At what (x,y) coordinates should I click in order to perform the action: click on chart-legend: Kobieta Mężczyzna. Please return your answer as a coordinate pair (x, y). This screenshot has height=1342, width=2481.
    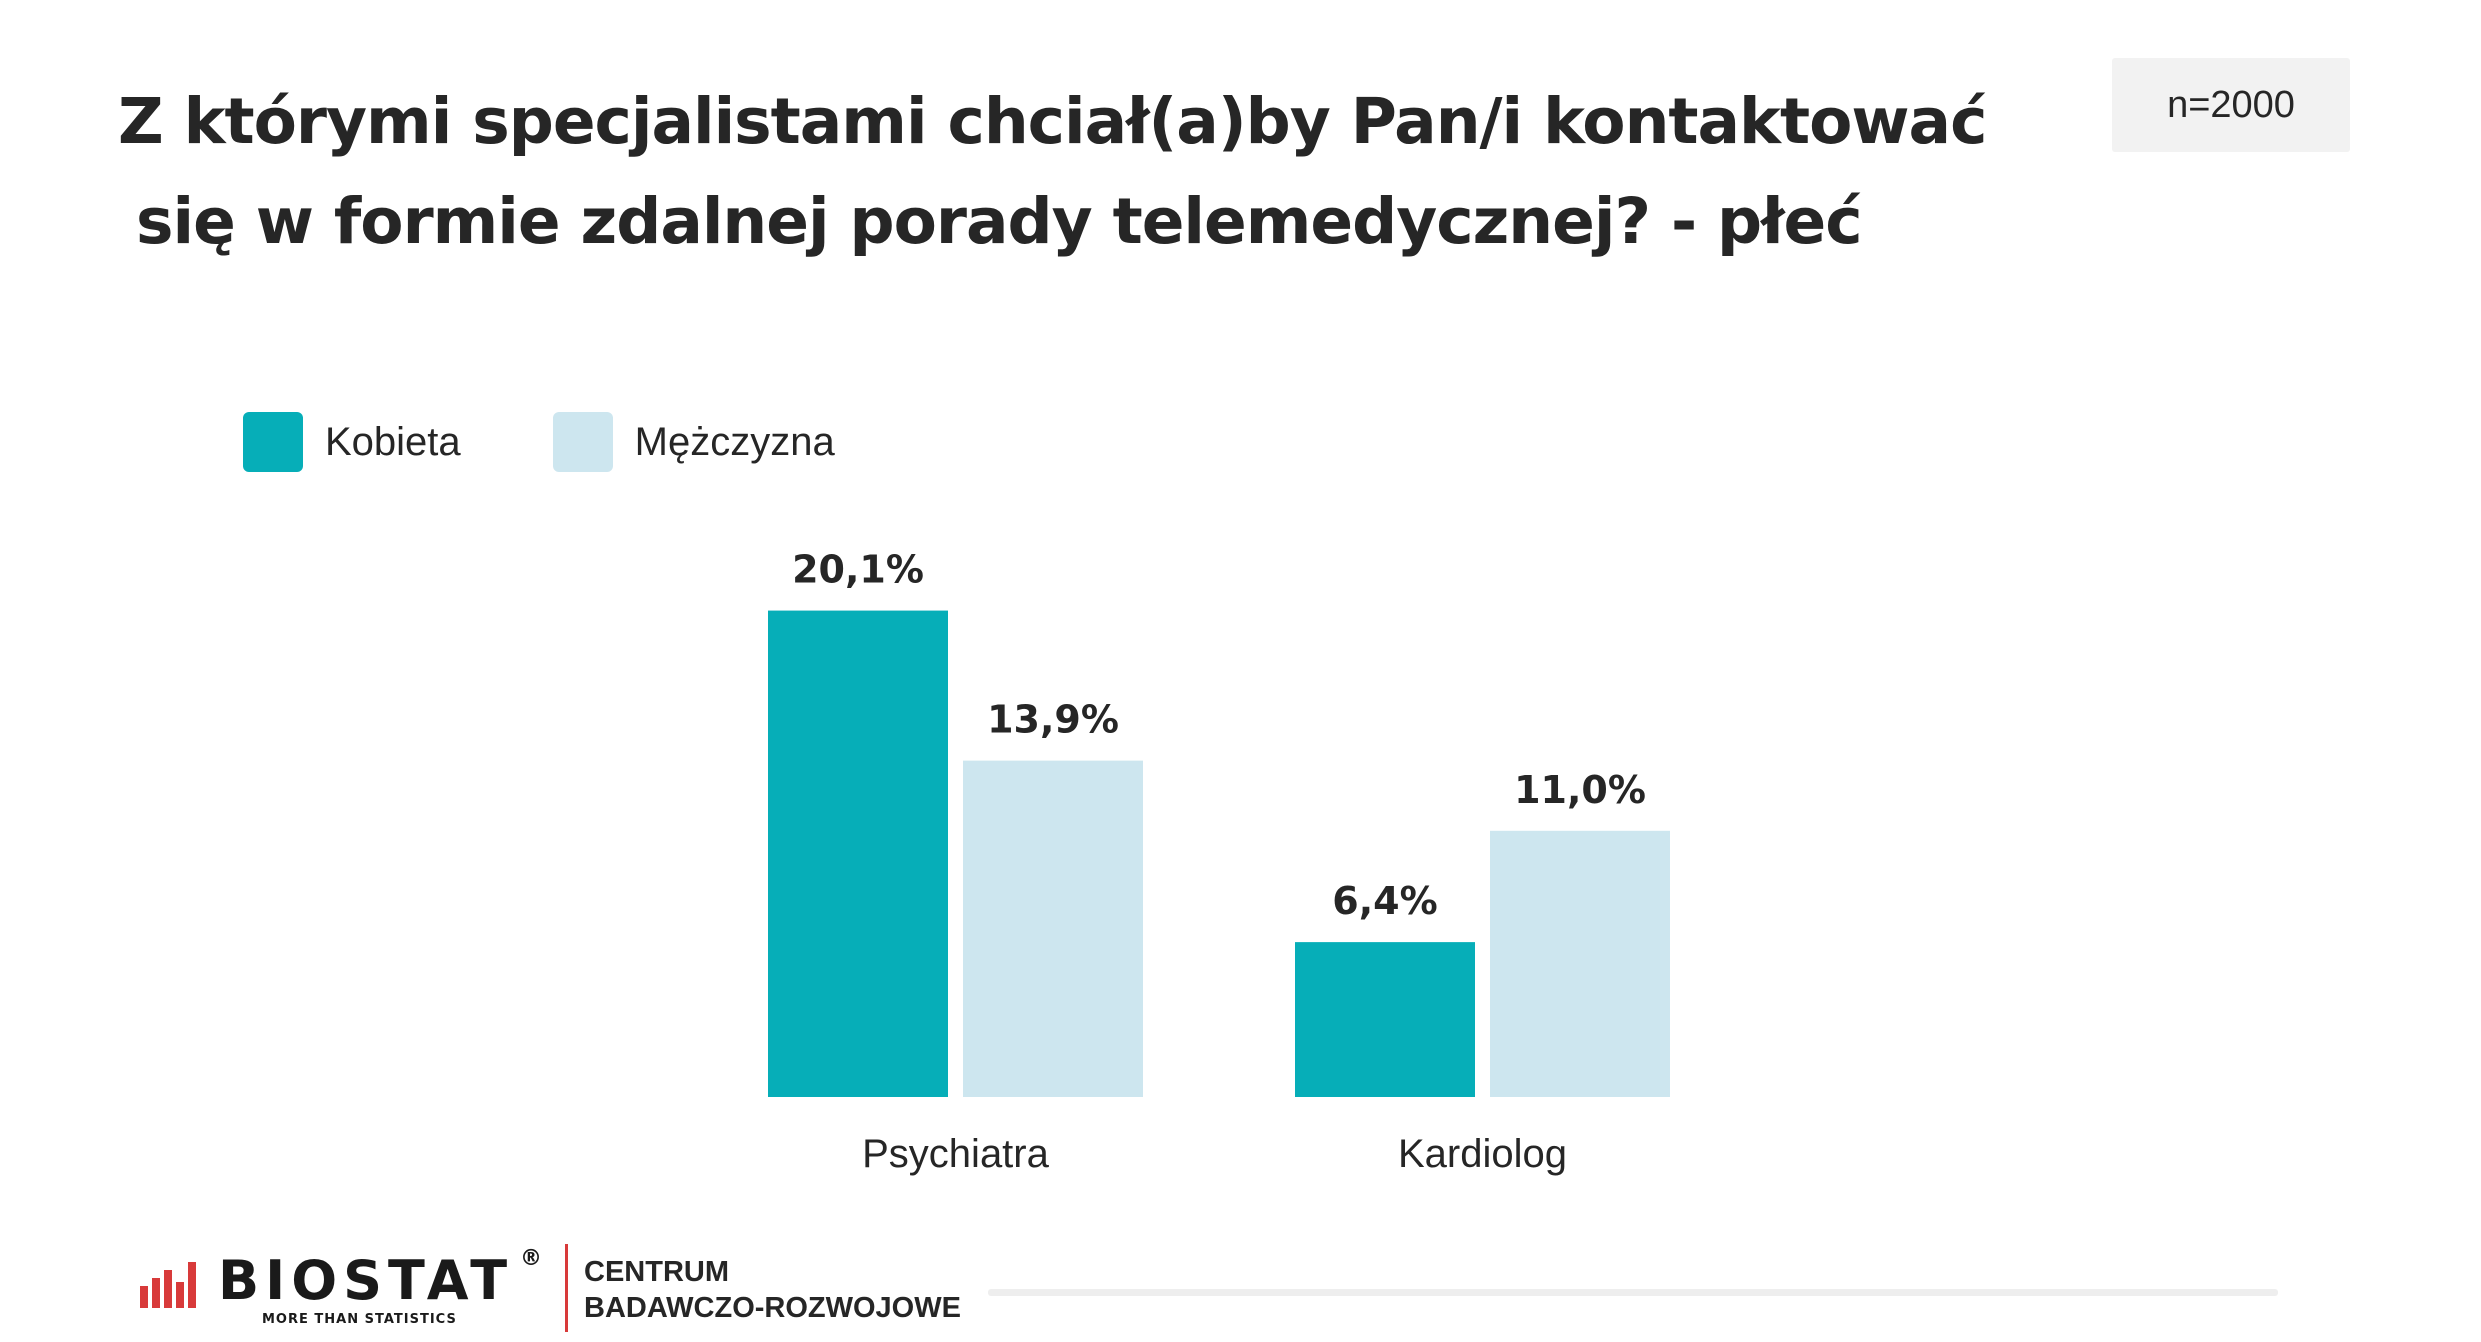
    Looking at the image, I should click on (585, 442).